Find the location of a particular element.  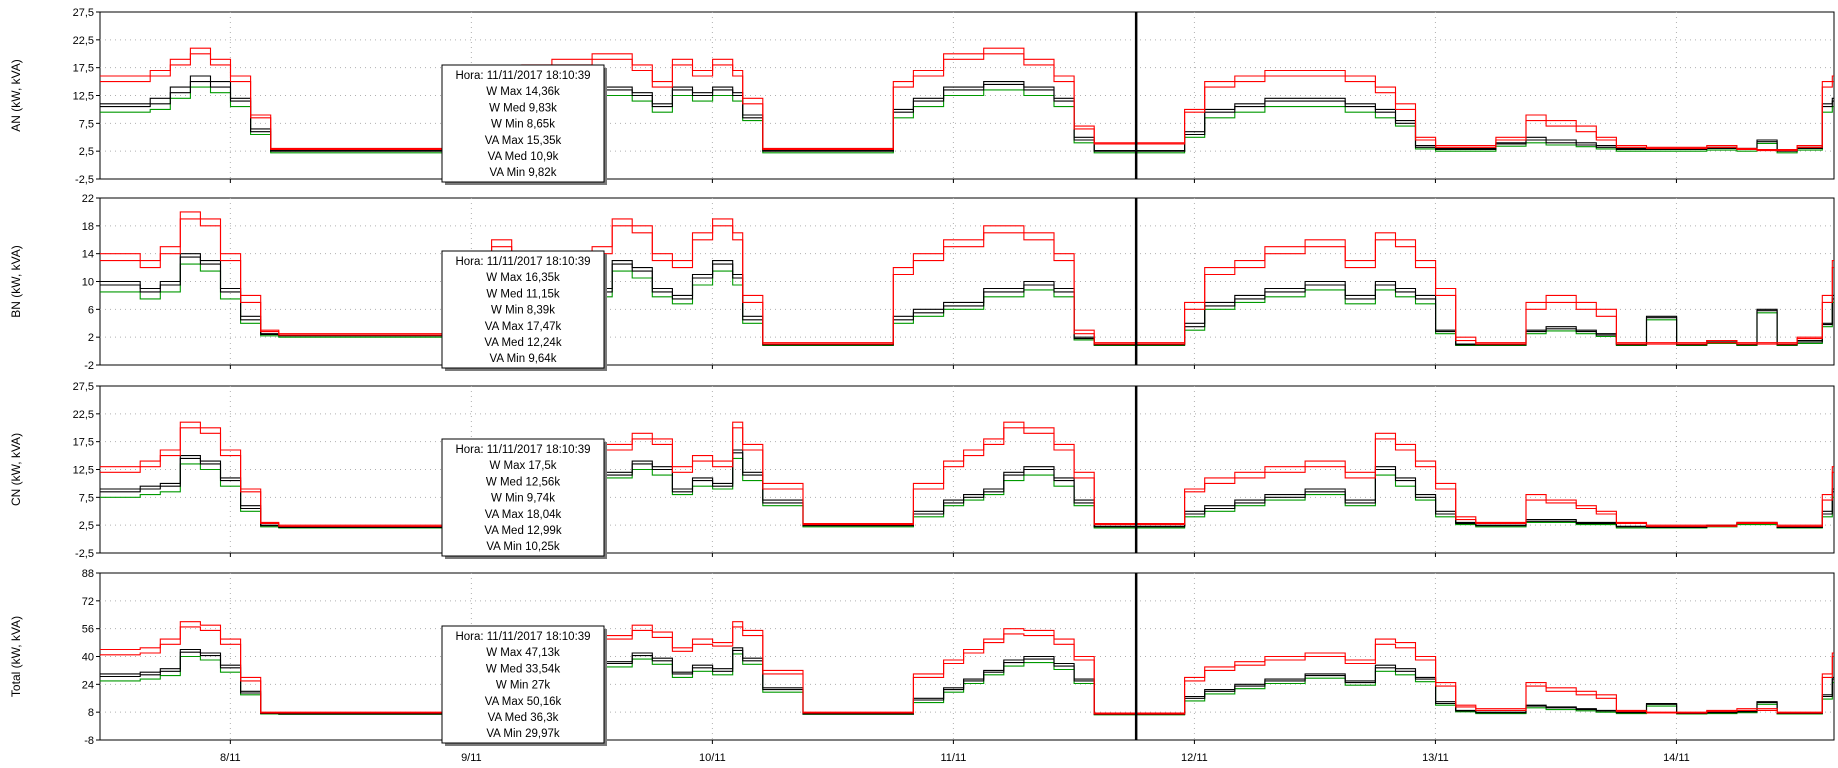

y-axis-label: BN (kW, kVA) is located at coordinates (16, 281).